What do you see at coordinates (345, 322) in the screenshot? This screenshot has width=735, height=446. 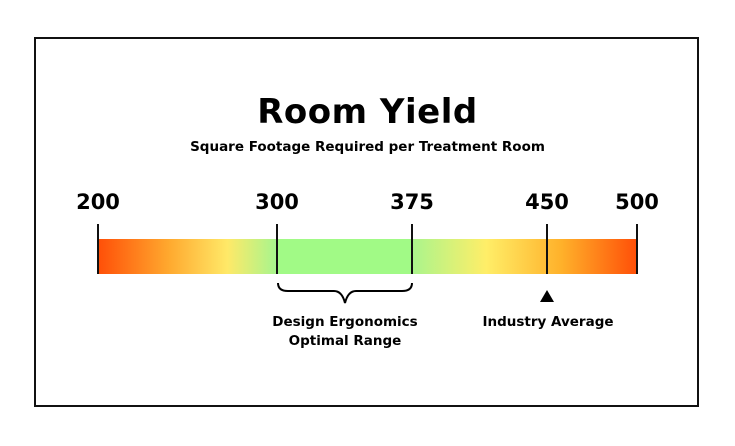 I see `optimal-range-label-line1: Design Ergonomics` at bounding box center [345, 322].